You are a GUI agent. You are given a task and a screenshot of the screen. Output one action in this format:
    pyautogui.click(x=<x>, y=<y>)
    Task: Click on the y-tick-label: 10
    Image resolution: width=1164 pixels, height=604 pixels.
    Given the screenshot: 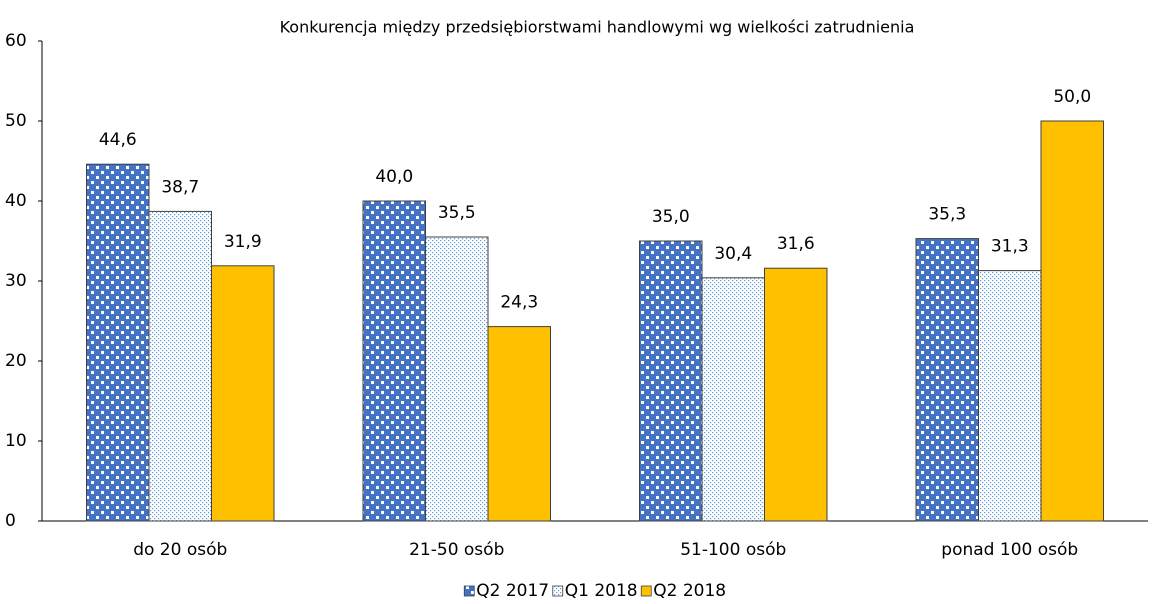 What is the action you would take?
    pyautogui.click(x=16, y=441)
    